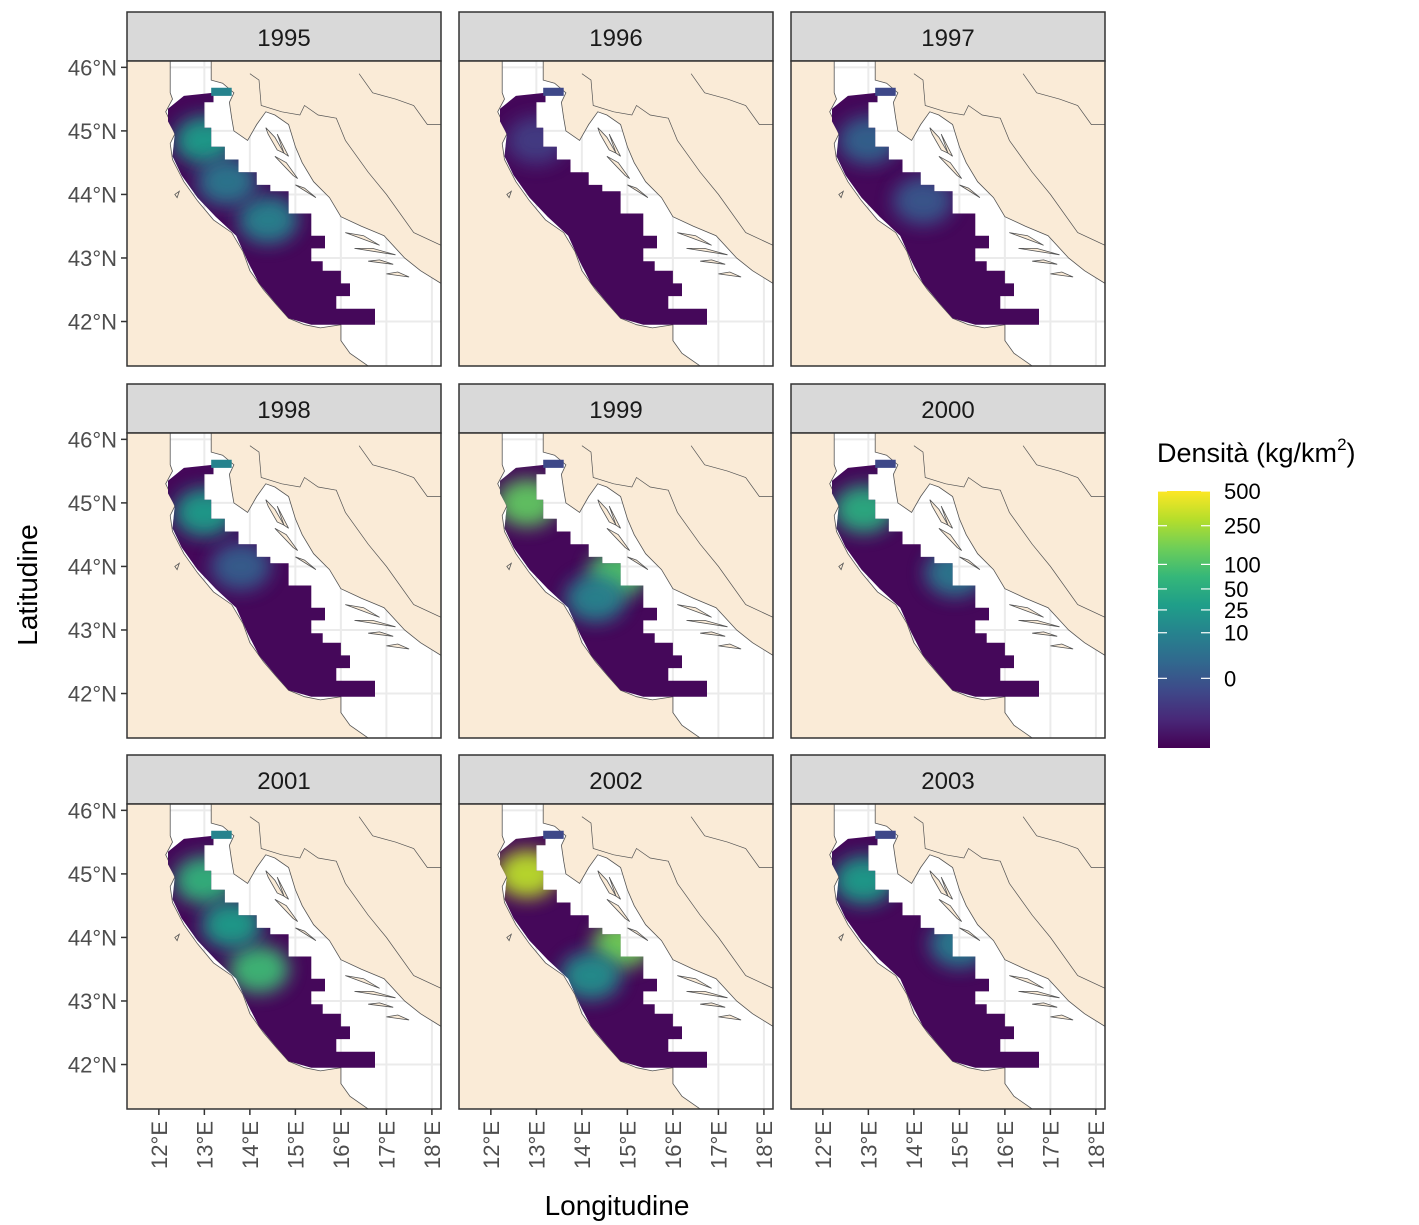 This screenshot has height=1225, width=1419. What do you see at coordinates (947, 38) in the screenshot?
I see `facet-year-label: 1997` at bounding box center [947, 38].